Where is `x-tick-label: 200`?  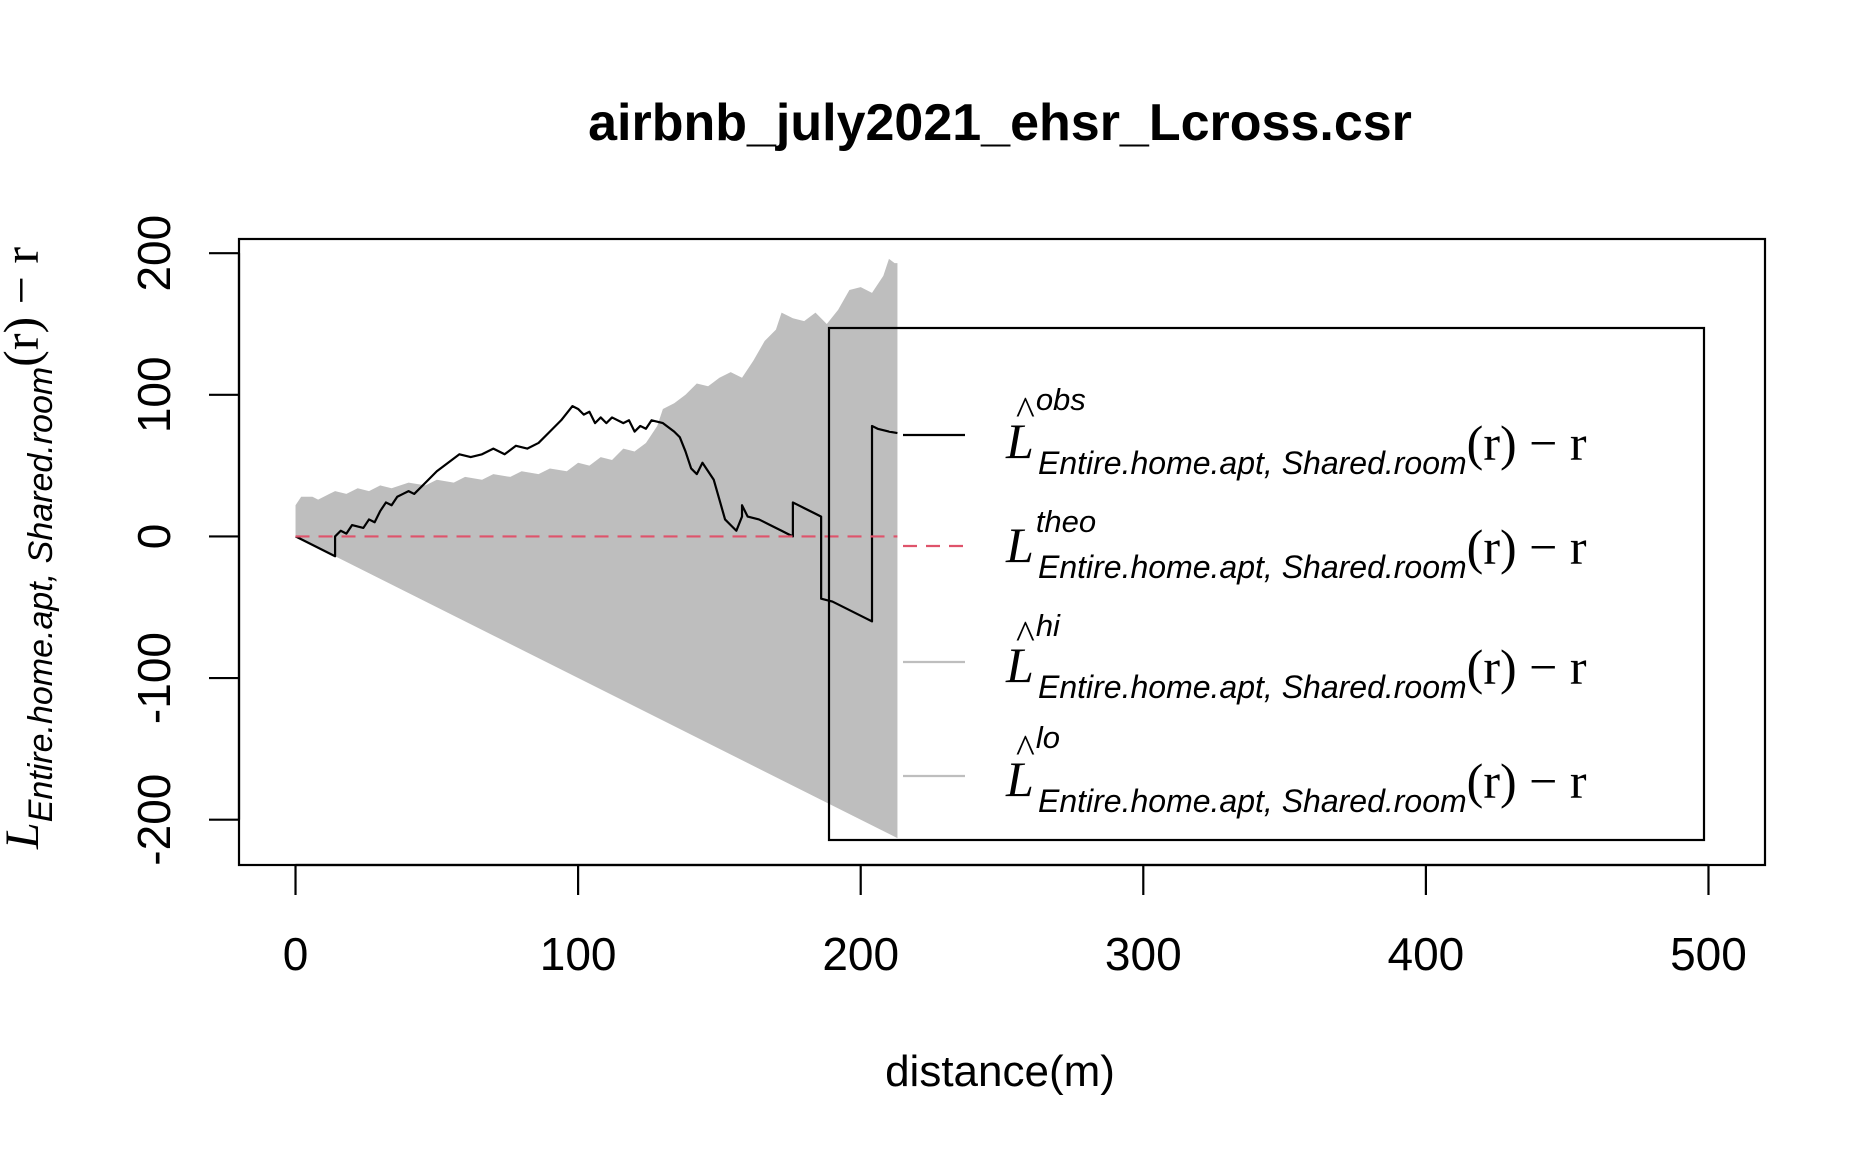
x-tick-label: 200 is located at coordinates (860, 954).